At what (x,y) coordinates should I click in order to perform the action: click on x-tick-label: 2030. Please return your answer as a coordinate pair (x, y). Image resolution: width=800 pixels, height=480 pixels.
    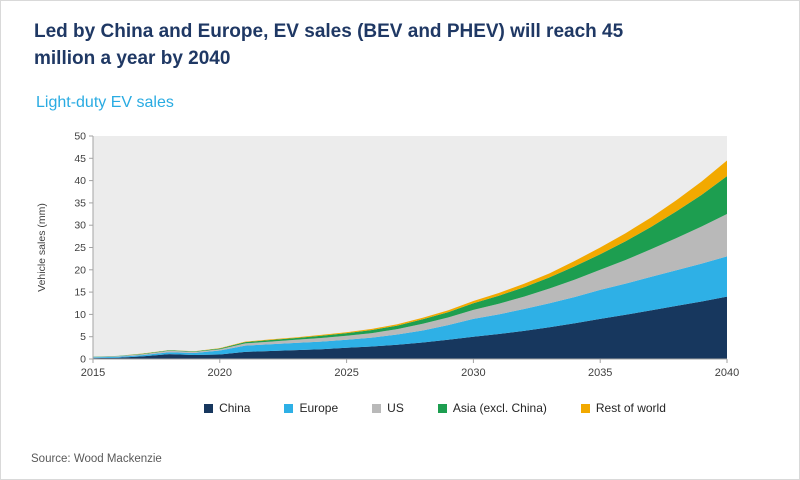
    Looking at the image, I should click on (473, 373).